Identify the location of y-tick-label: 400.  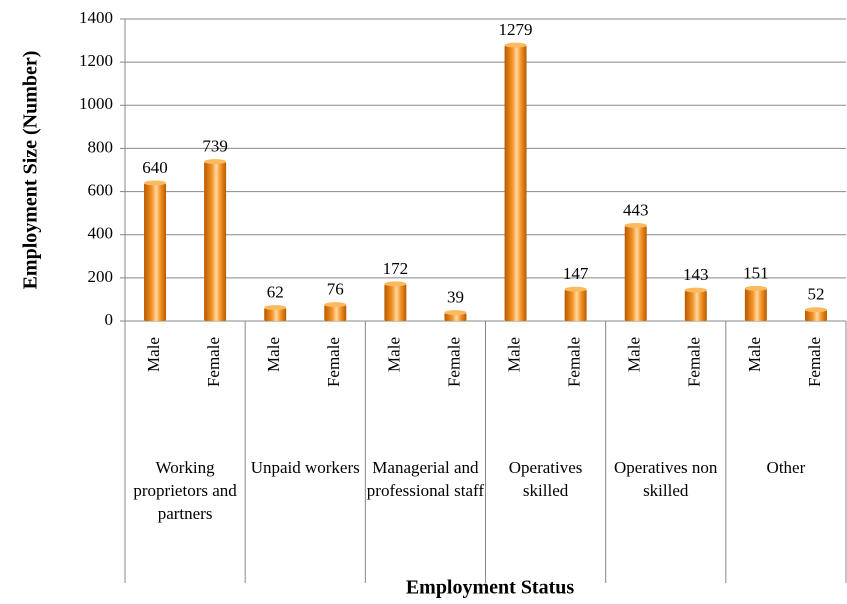
(101, 233).